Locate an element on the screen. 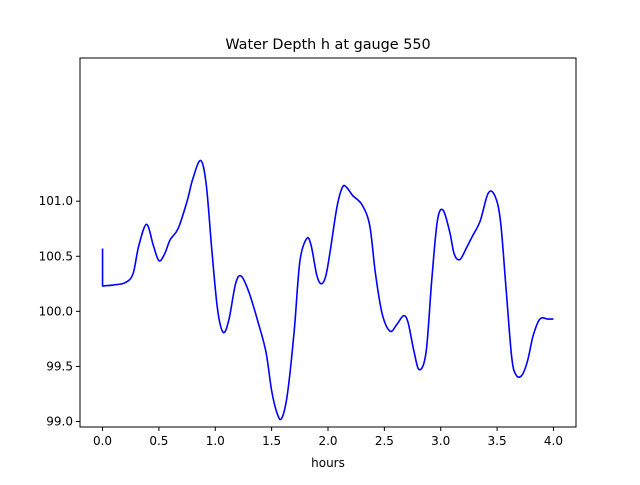 The image size is (640, 485). chart-title: Water Depth h at gauge 550 is located at coordinates (327, 45).